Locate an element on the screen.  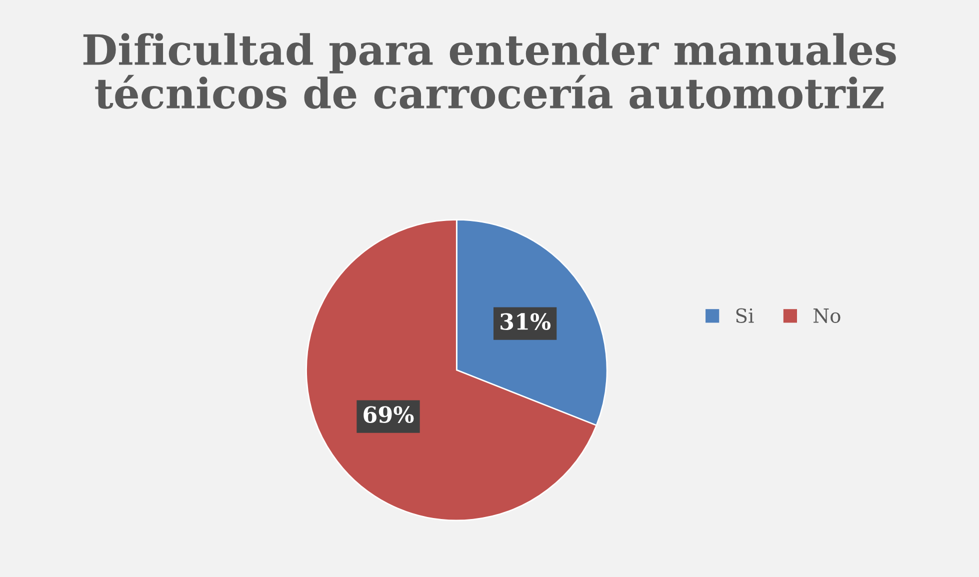
legend-label: No is located at coordinates (827, 315).